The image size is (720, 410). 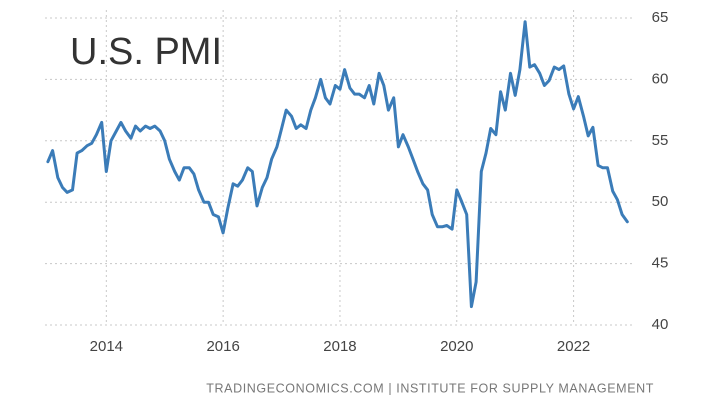 I want to click on y-tick-label: 40, so click(x=660, y=324).